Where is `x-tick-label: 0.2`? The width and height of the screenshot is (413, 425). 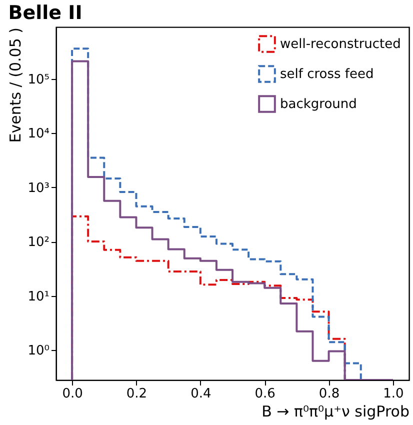
x-tick-label: 0.2 is located at coordinates (137, 394).